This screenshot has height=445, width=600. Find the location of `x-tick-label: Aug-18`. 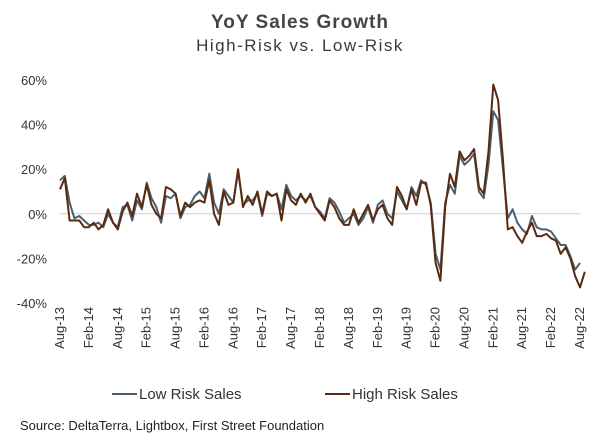

x-tick-label: Aug-18 is located at coordinates (348, 328).